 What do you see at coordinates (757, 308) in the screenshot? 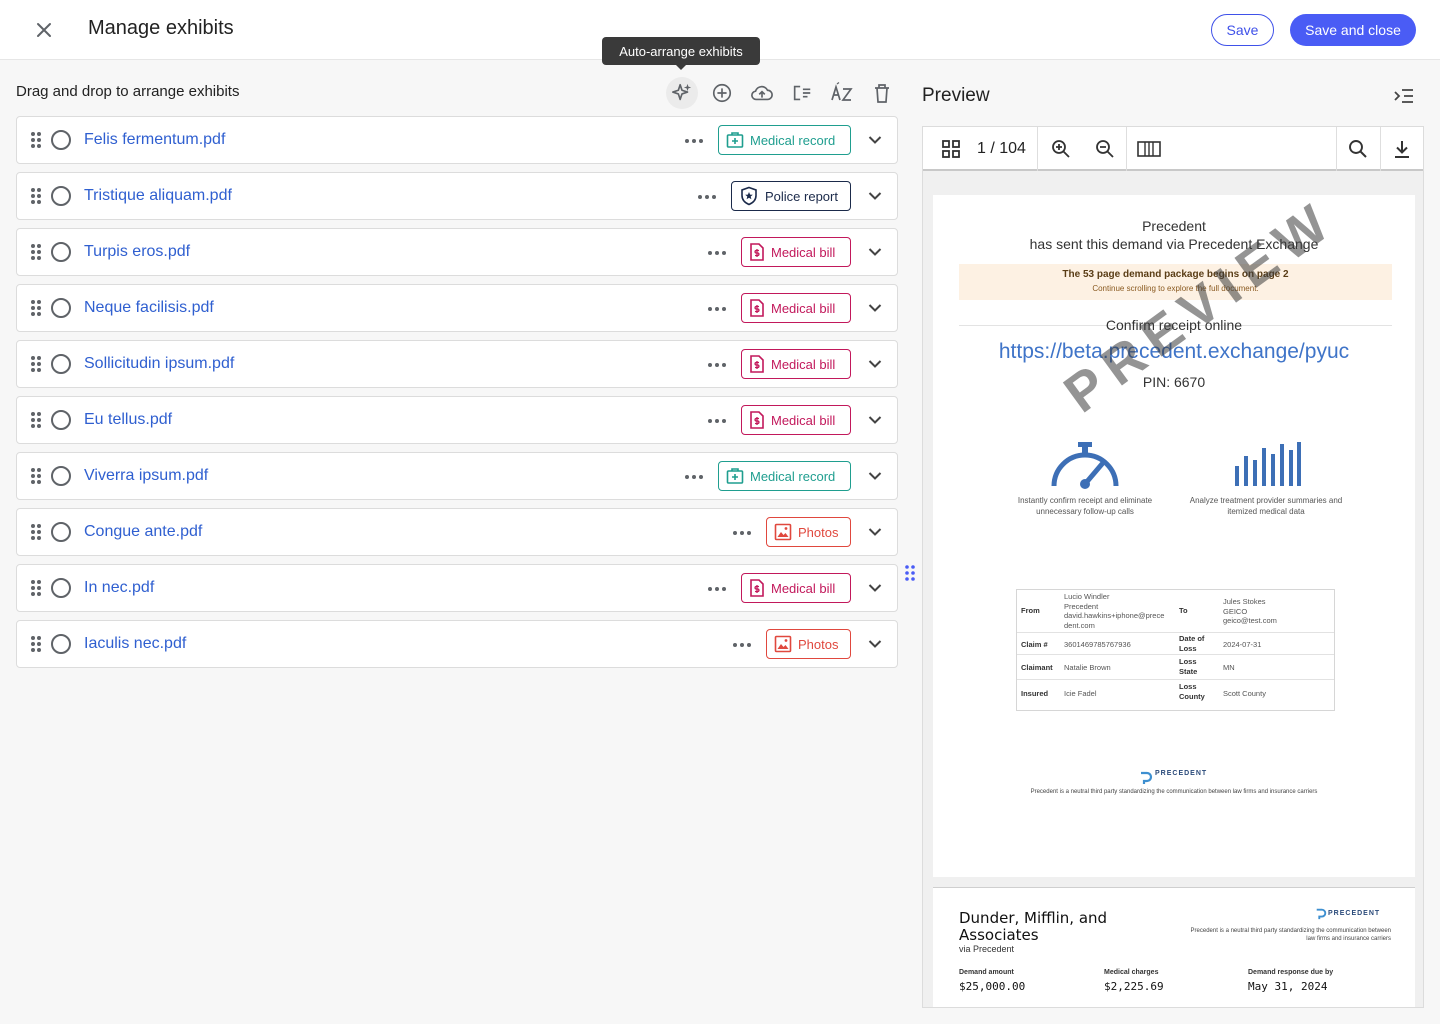
I see `medical-bill-icon` at bounding box center [757, 308].